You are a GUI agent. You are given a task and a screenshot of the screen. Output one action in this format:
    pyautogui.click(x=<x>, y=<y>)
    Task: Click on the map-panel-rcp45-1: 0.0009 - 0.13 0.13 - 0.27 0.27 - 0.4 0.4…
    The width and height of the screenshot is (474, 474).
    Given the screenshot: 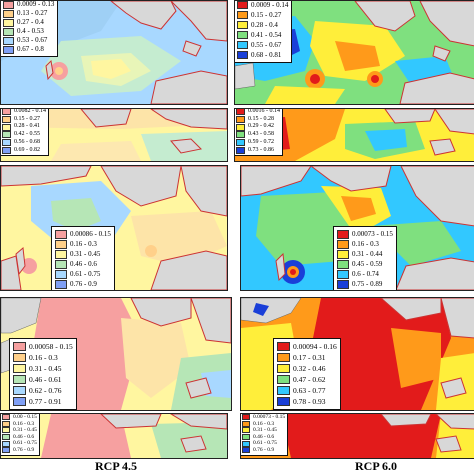 What is the action you would take?
    pyautogui.click(x=114, y=52)
    